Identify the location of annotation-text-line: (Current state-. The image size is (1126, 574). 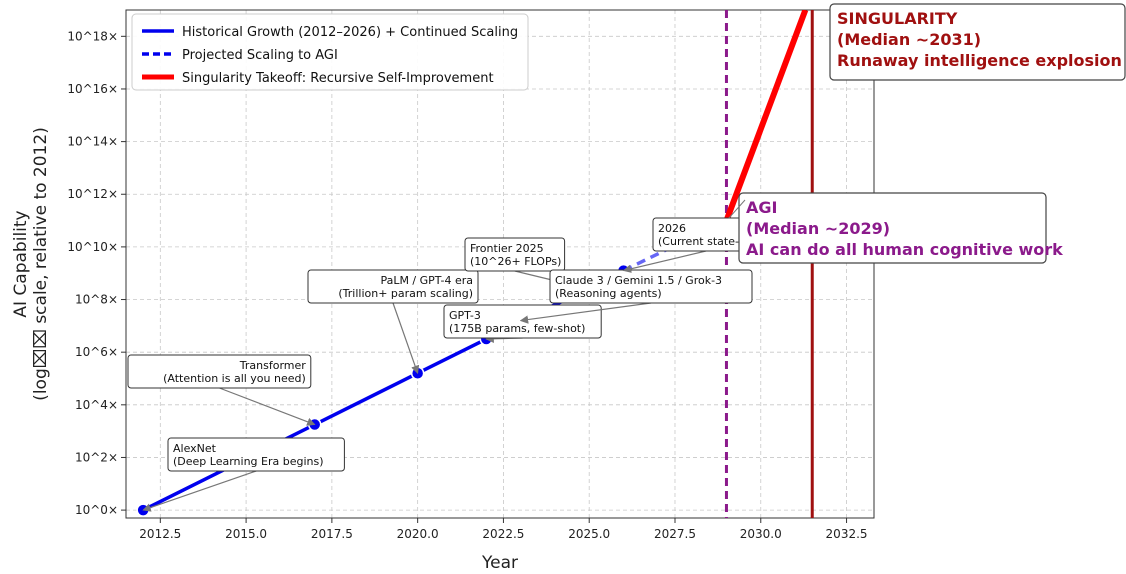
(698, 241).